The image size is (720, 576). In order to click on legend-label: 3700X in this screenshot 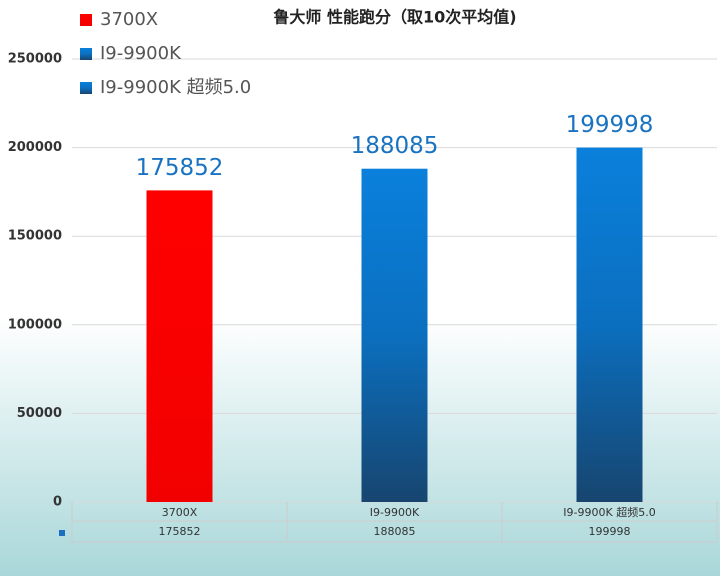, I will do `click(129, 19)`.